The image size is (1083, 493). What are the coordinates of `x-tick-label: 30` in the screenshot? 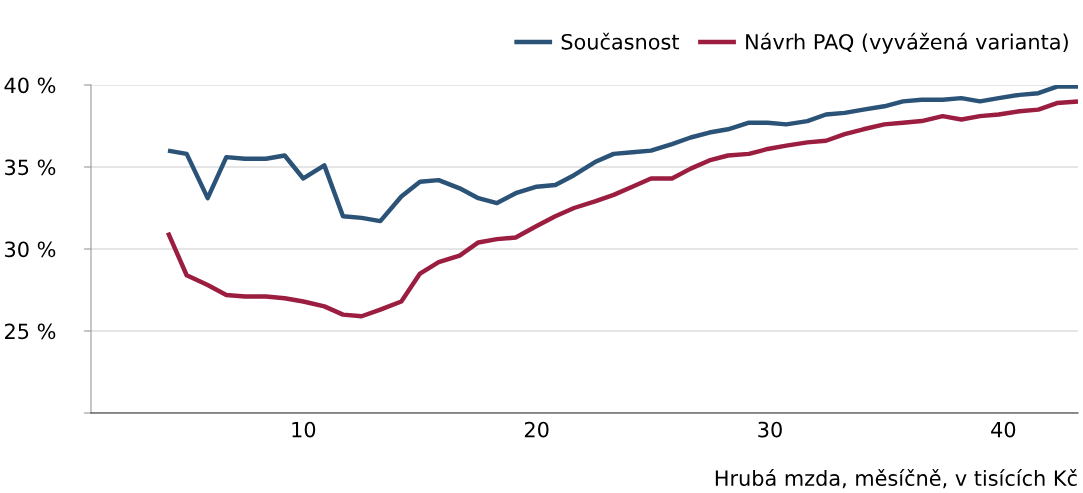 It's located at (770, 429).